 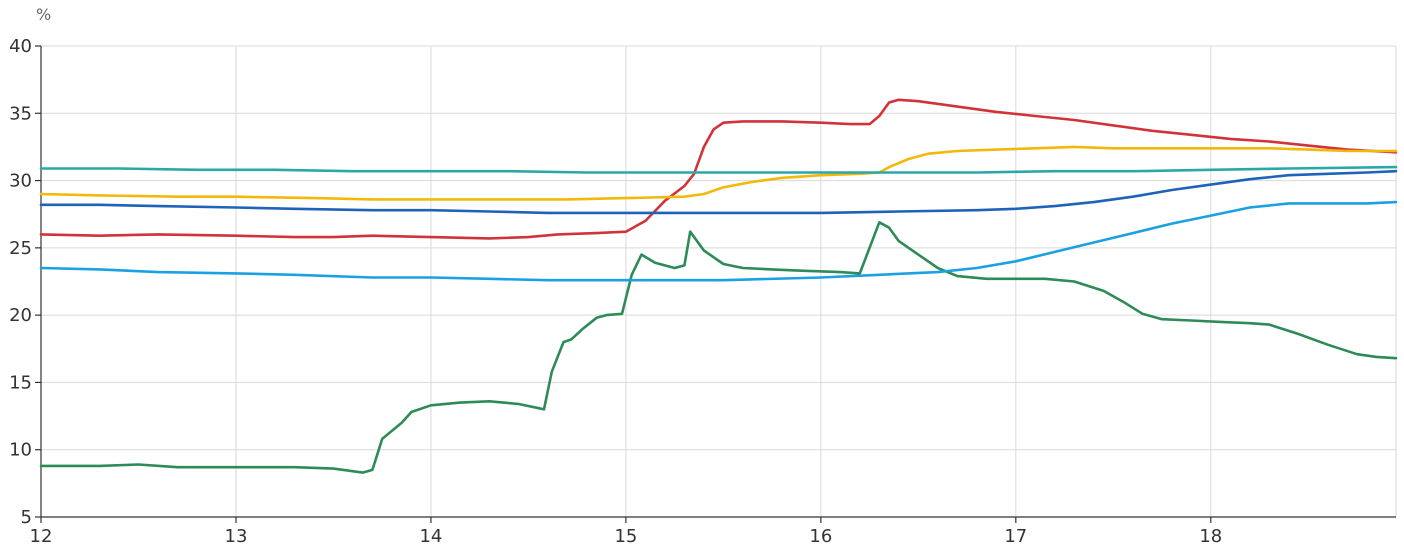 I want to click on y-axis-unit-label: %, so click(x=43, y=14).